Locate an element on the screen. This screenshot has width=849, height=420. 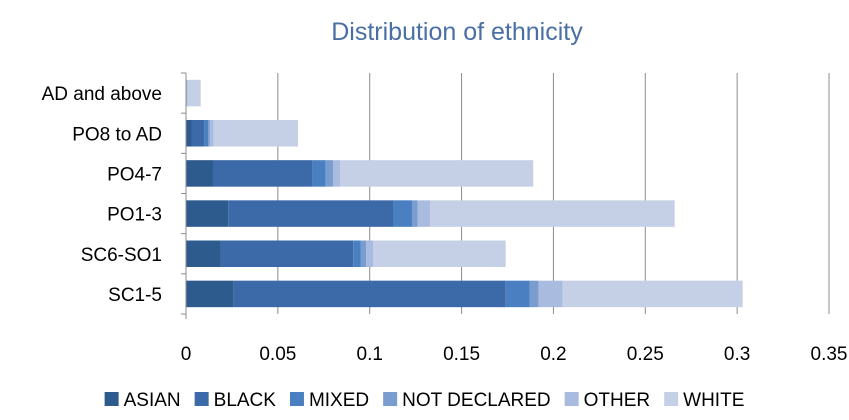
axes is located at coordinates (184, 195).